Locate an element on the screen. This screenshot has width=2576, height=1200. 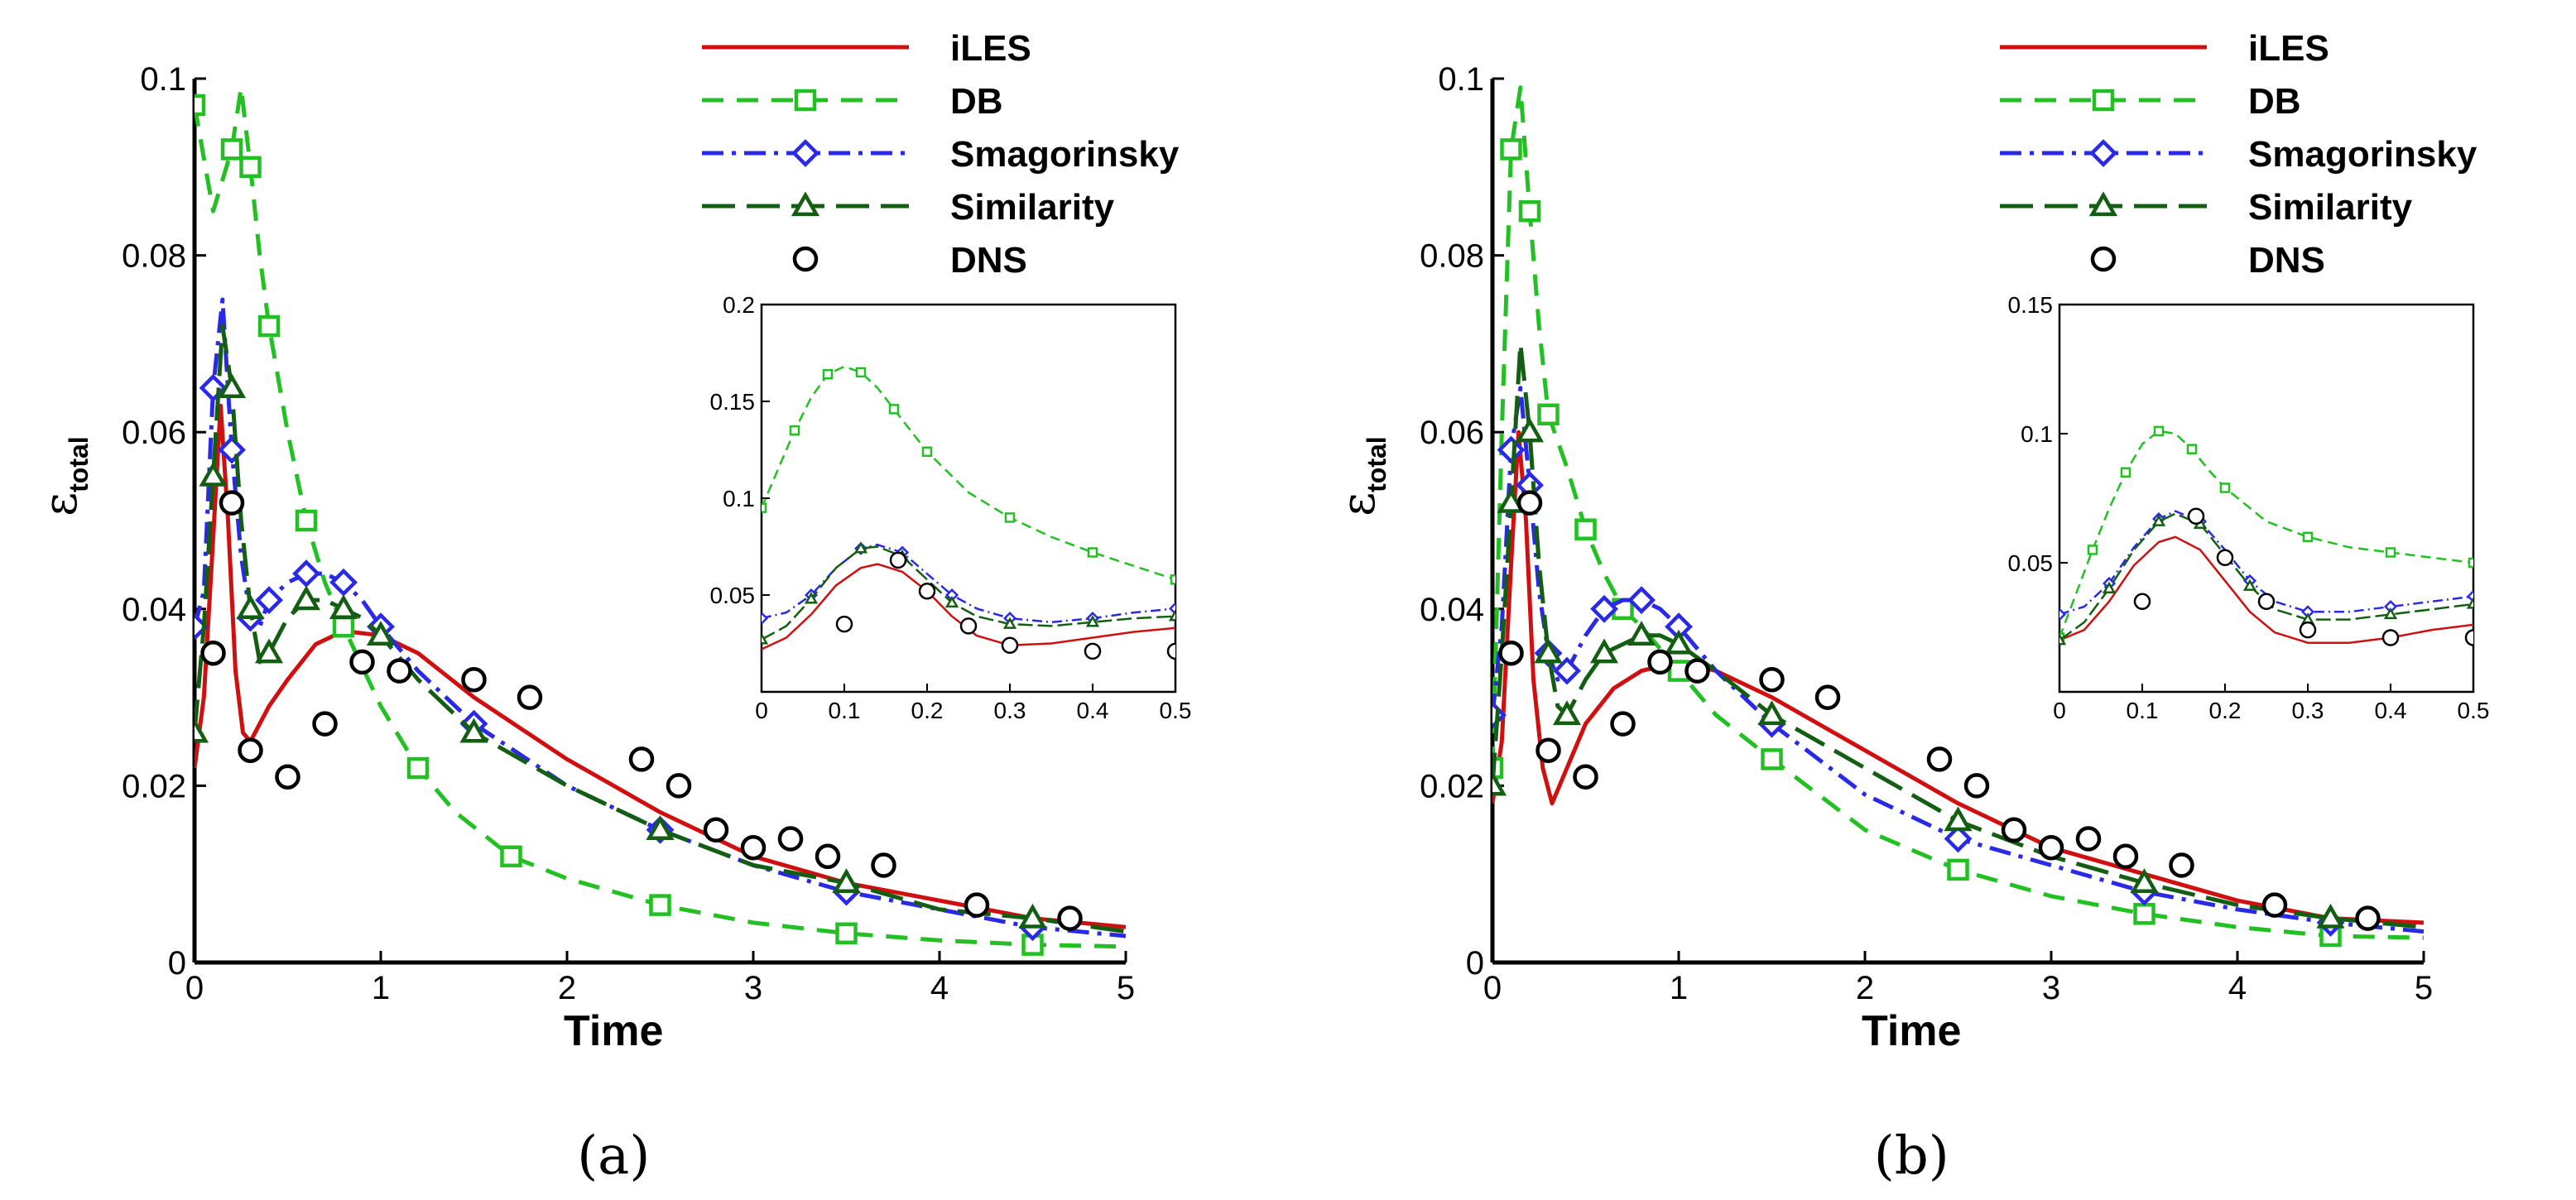
panel-b-inset-frame is located at coordinates (2266, 498).